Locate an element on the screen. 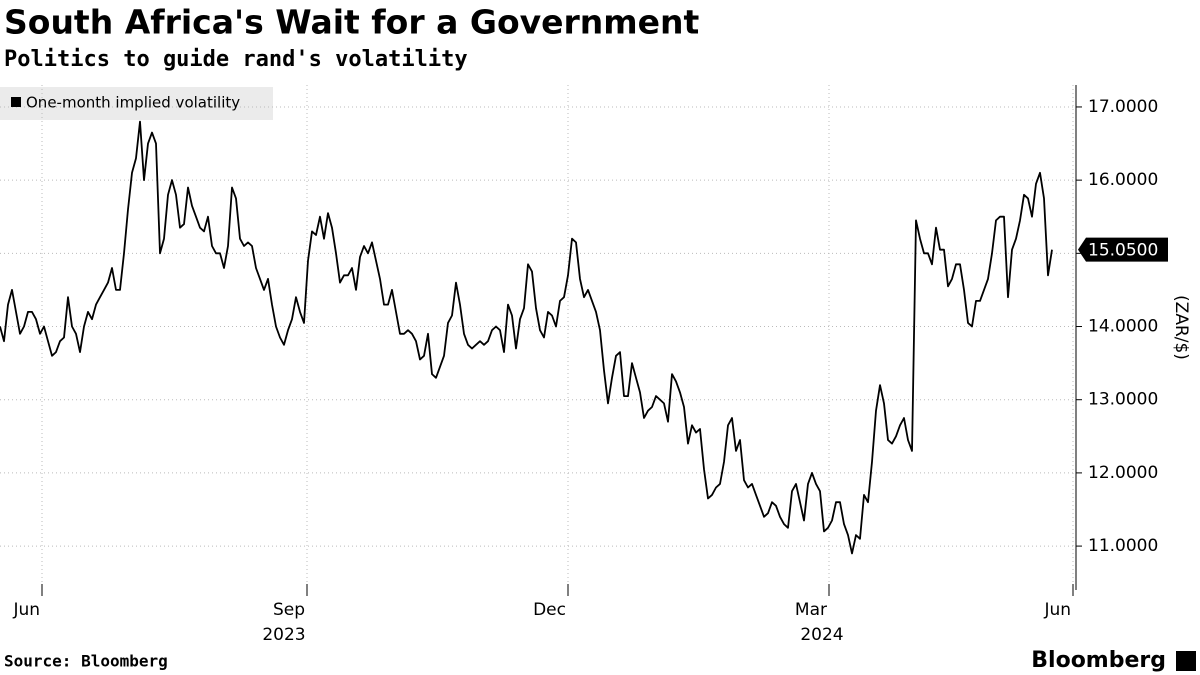  y-tick-label: 14.0000 is located at coordinates (1123, 327).